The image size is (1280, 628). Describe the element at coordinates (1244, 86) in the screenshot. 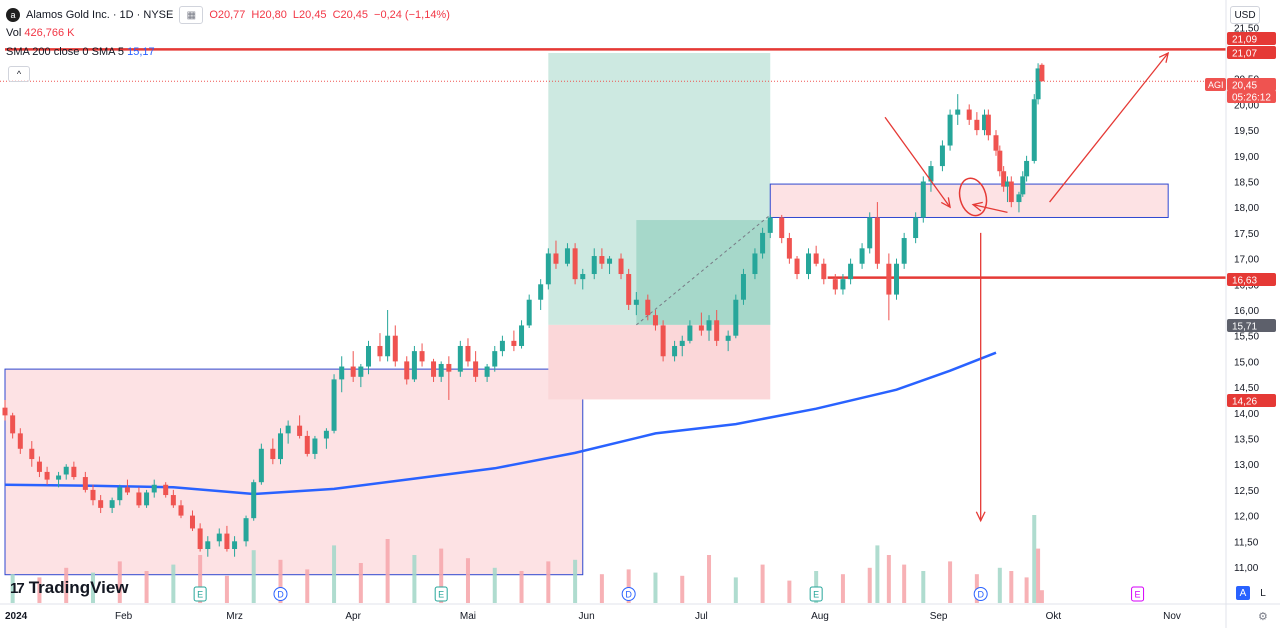

I see `price-tag: 20,45` at that location.